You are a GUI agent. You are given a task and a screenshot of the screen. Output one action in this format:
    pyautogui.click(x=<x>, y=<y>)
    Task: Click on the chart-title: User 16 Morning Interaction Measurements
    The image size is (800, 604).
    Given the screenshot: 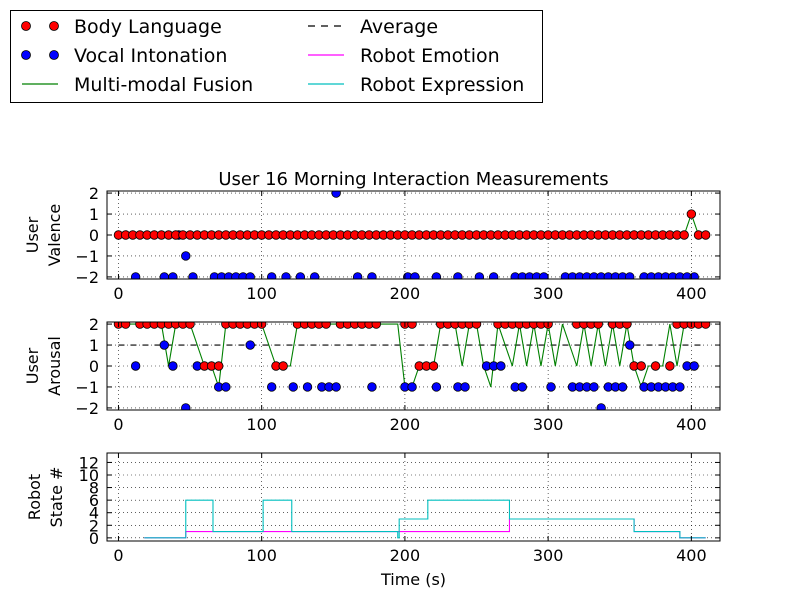 What is the action you would take?
    pyautogui.click(x=413, y=179)
    